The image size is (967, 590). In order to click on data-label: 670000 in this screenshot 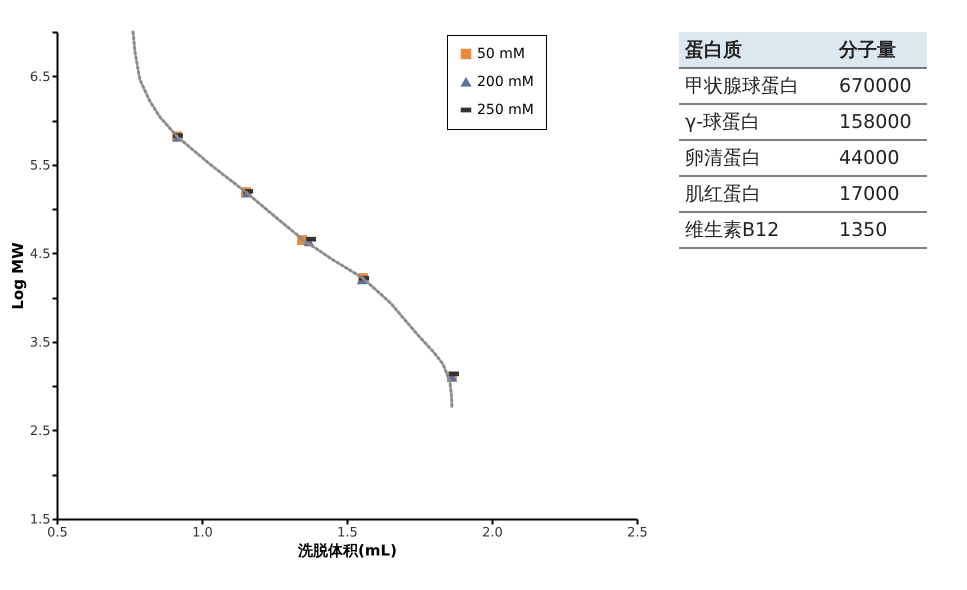, I will do `click(875, 86)`.